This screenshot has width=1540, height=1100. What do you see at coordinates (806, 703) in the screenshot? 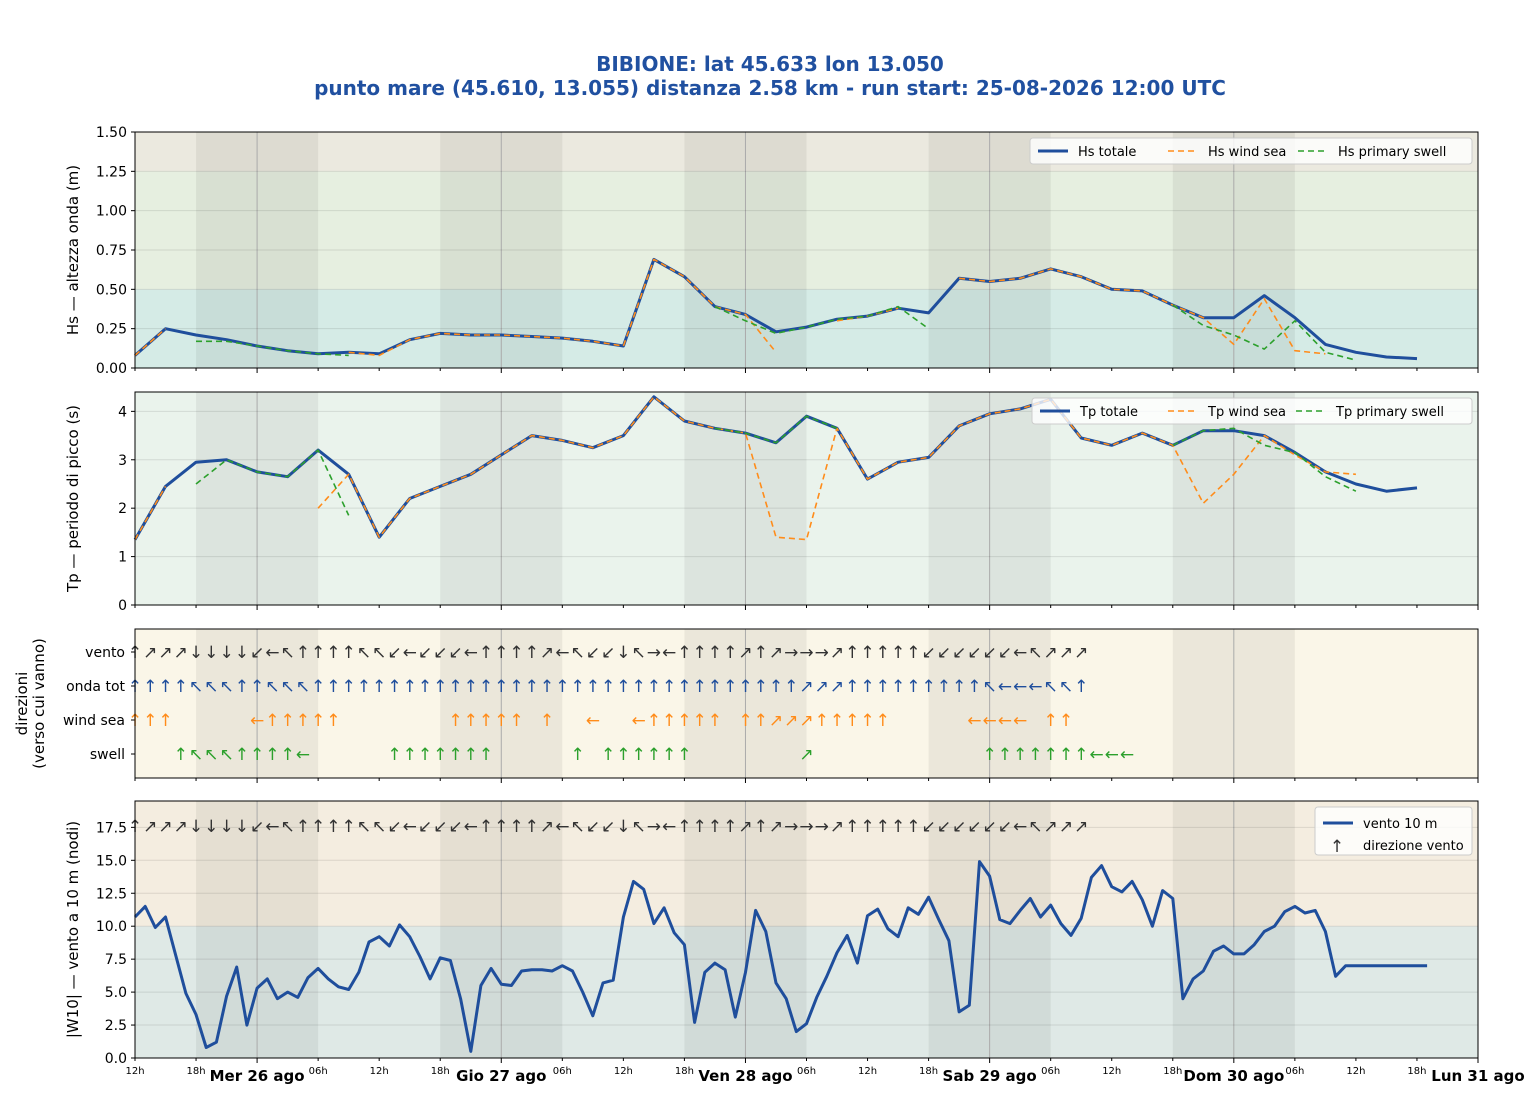
I see `direction-background` at bounding box center [806, 703].